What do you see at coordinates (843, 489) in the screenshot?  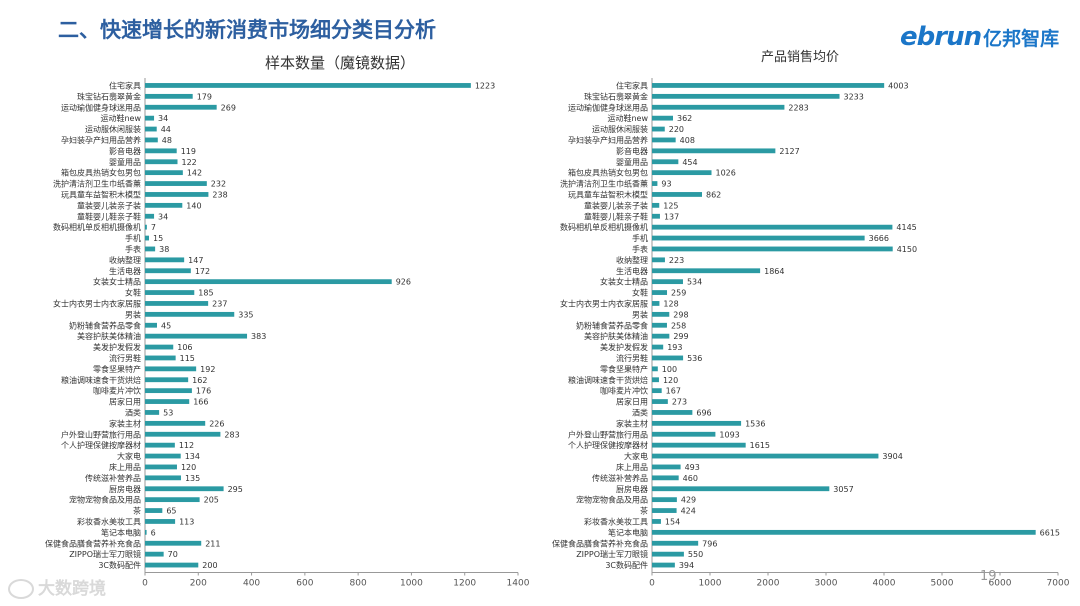 I see `chart2-value-label: 3057` at bounding box center [843, 489].